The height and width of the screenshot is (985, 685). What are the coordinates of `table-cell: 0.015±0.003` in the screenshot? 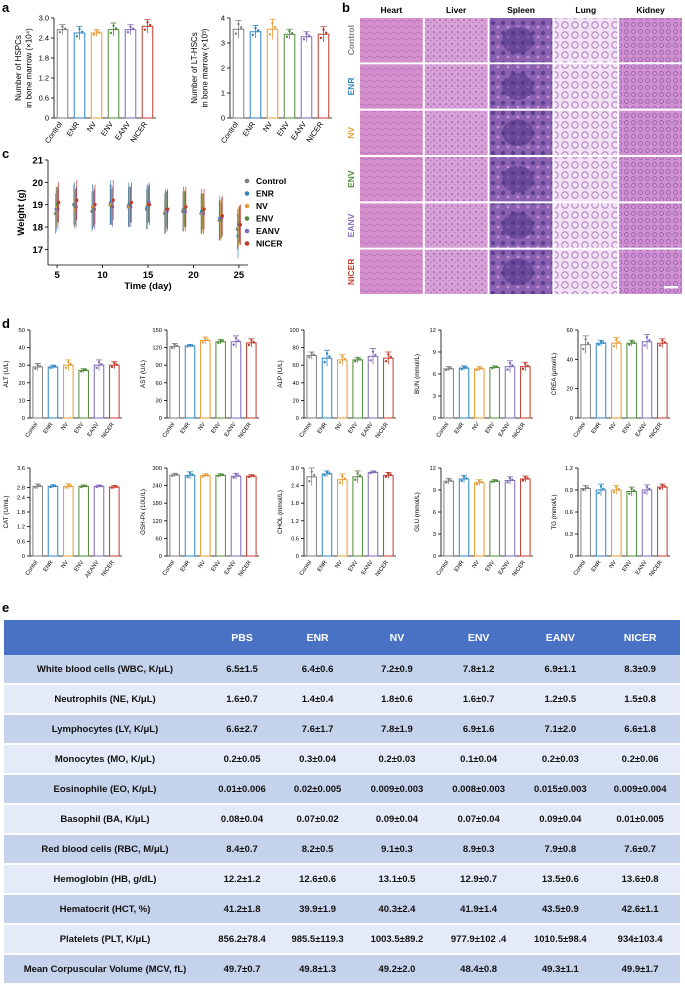 It's located at (560, 789).